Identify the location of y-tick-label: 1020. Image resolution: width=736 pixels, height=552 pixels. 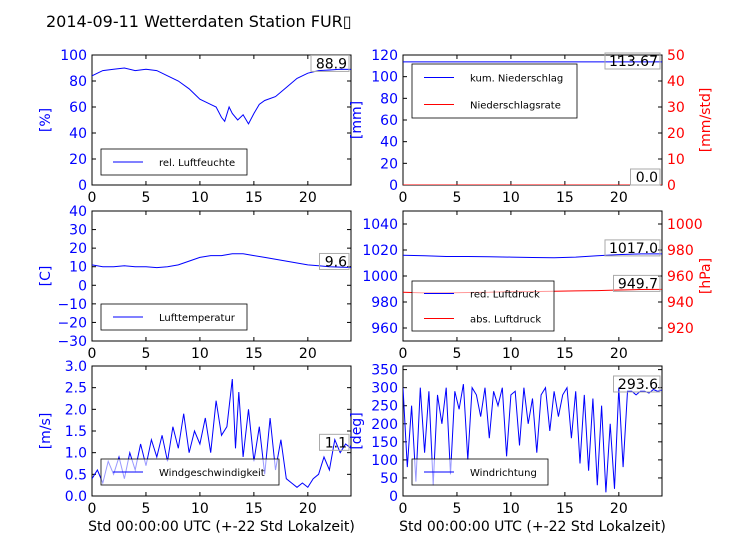
(380, 251).